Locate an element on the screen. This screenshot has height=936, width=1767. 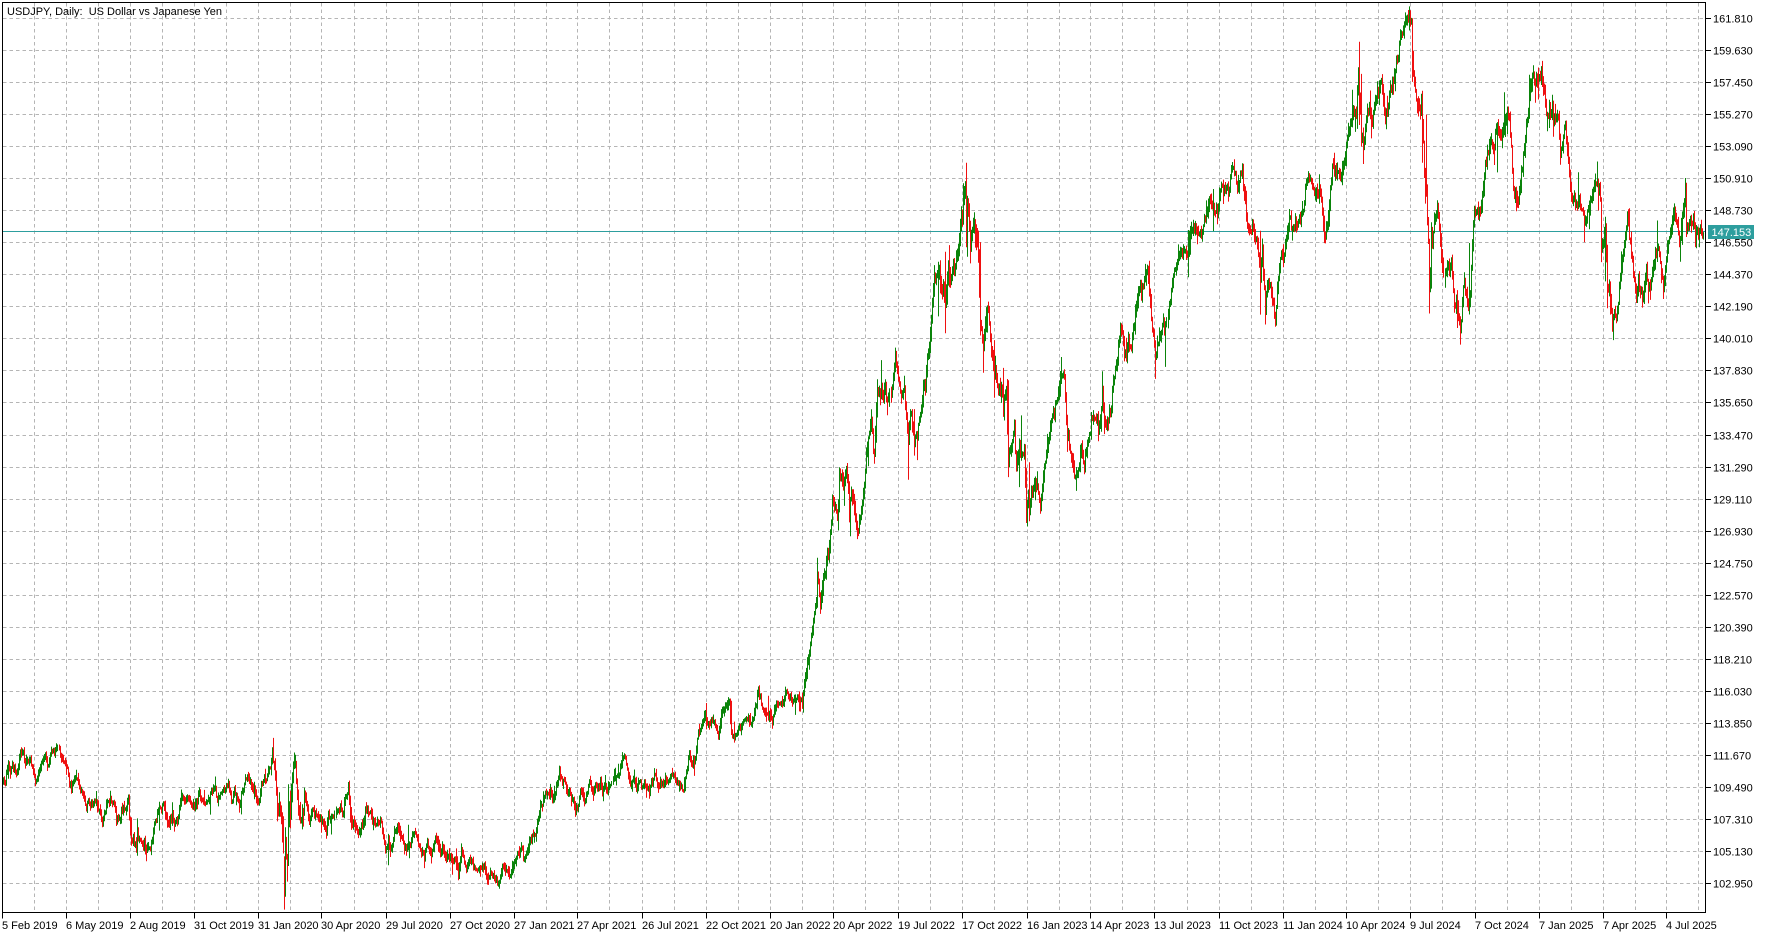
svg-text: 150.910 is located at coordinates (1733, 180).